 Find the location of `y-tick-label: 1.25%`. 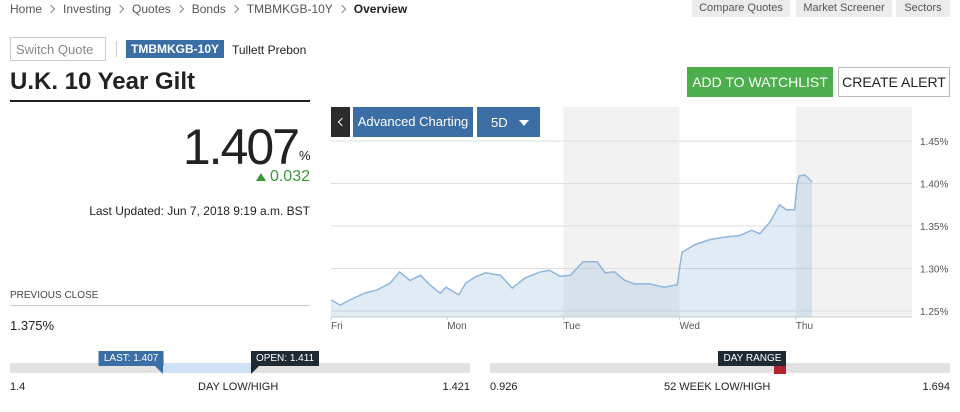

y-tick-label: 1.25% is located at coordinates (934, 312).